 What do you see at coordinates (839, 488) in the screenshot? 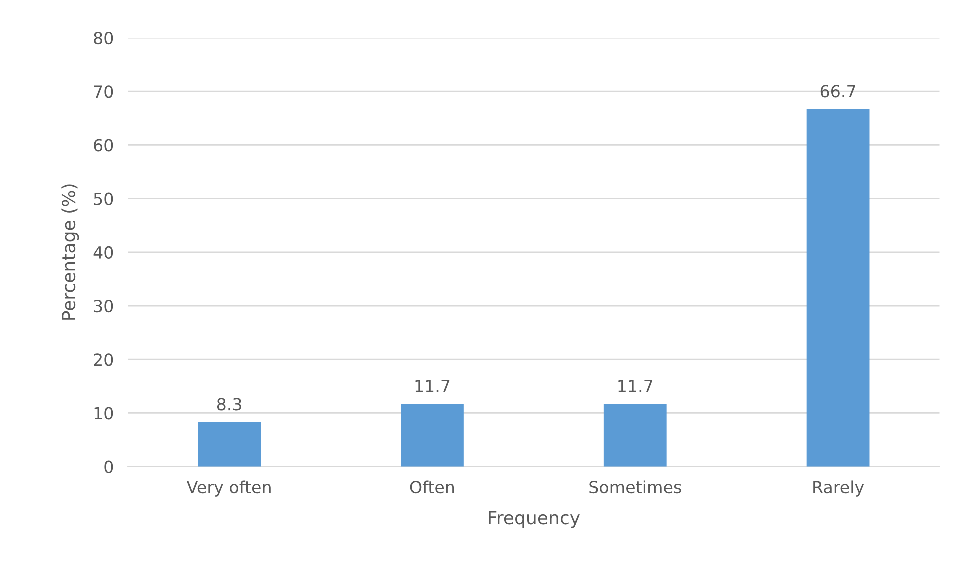
I see `x-tick-label: Rarely` at bounding box center [839, 488].